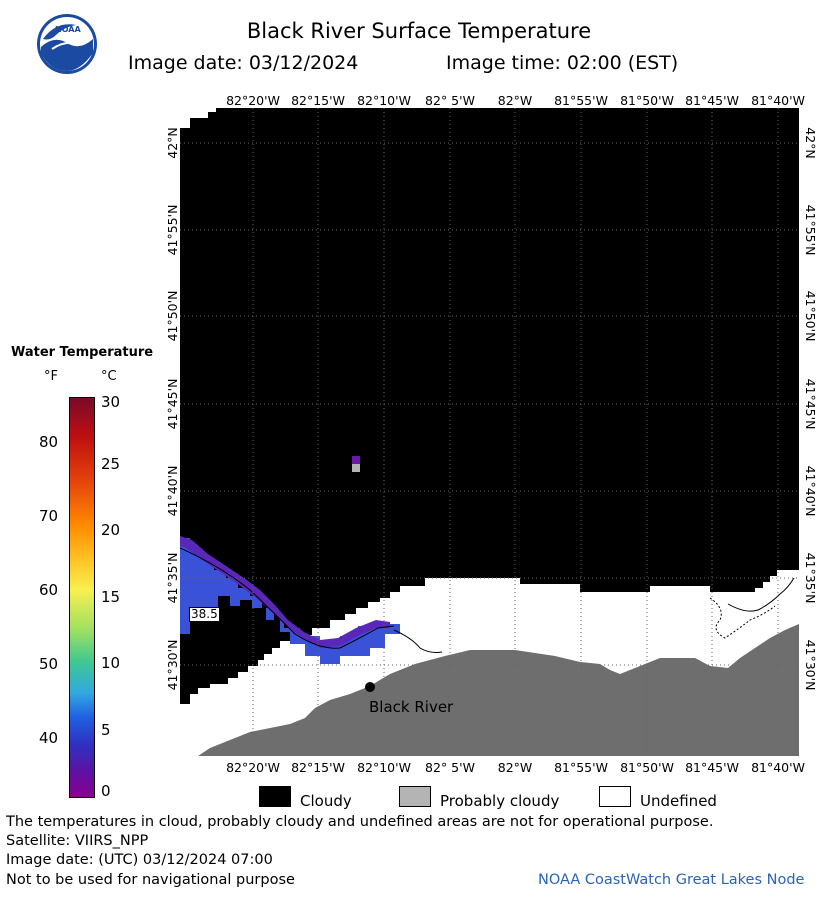 The width and height of the screenshot is (838, 897). What do you see at coordinates (243, 63) in the screenshot?
I see `image-date: Image date: 03/12/2024` at bounding box center [243, 63].